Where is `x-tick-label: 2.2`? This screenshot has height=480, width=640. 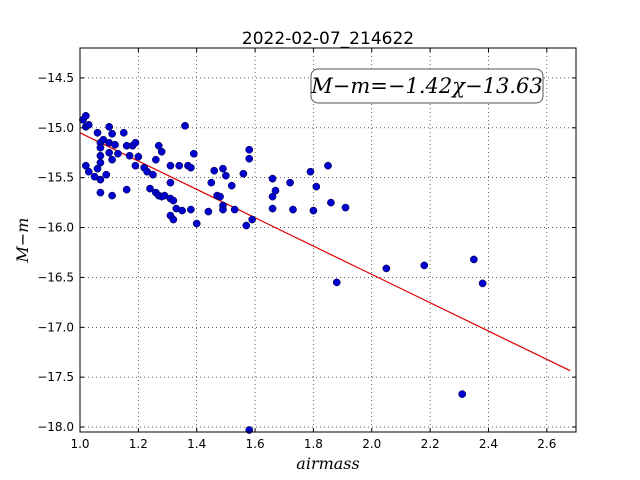 x-tick-label: 2.2 is located at coordinates (430, 444).